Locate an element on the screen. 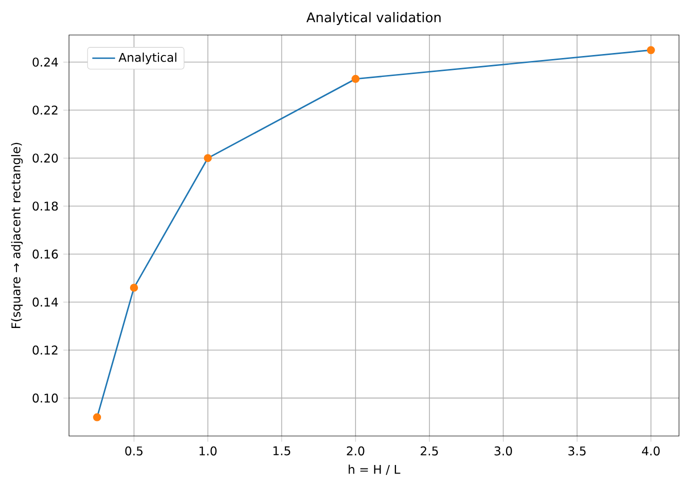 The width and height of the screenshot is (688, 483). x-tick-label: 3.5 is located at coordinates (577, 451).